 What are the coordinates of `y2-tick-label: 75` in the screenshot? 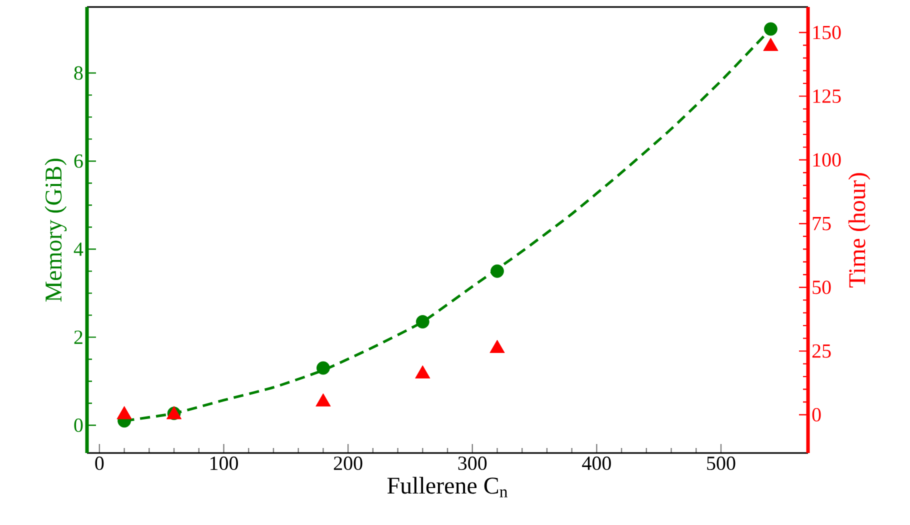 It's located at (821, 223).